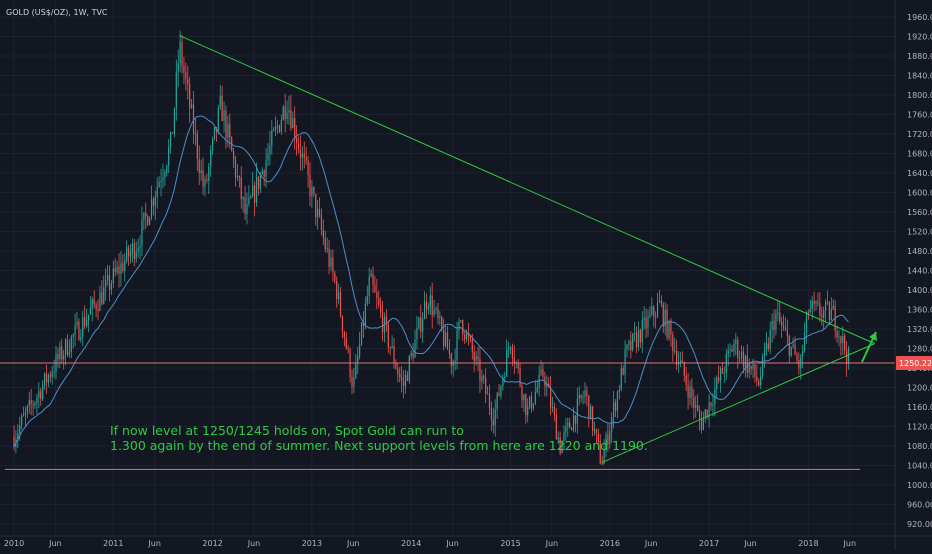 The height and width of the screenshot is (554, 932). I want to click on x-tick-label: 2013, so click(312, 543).